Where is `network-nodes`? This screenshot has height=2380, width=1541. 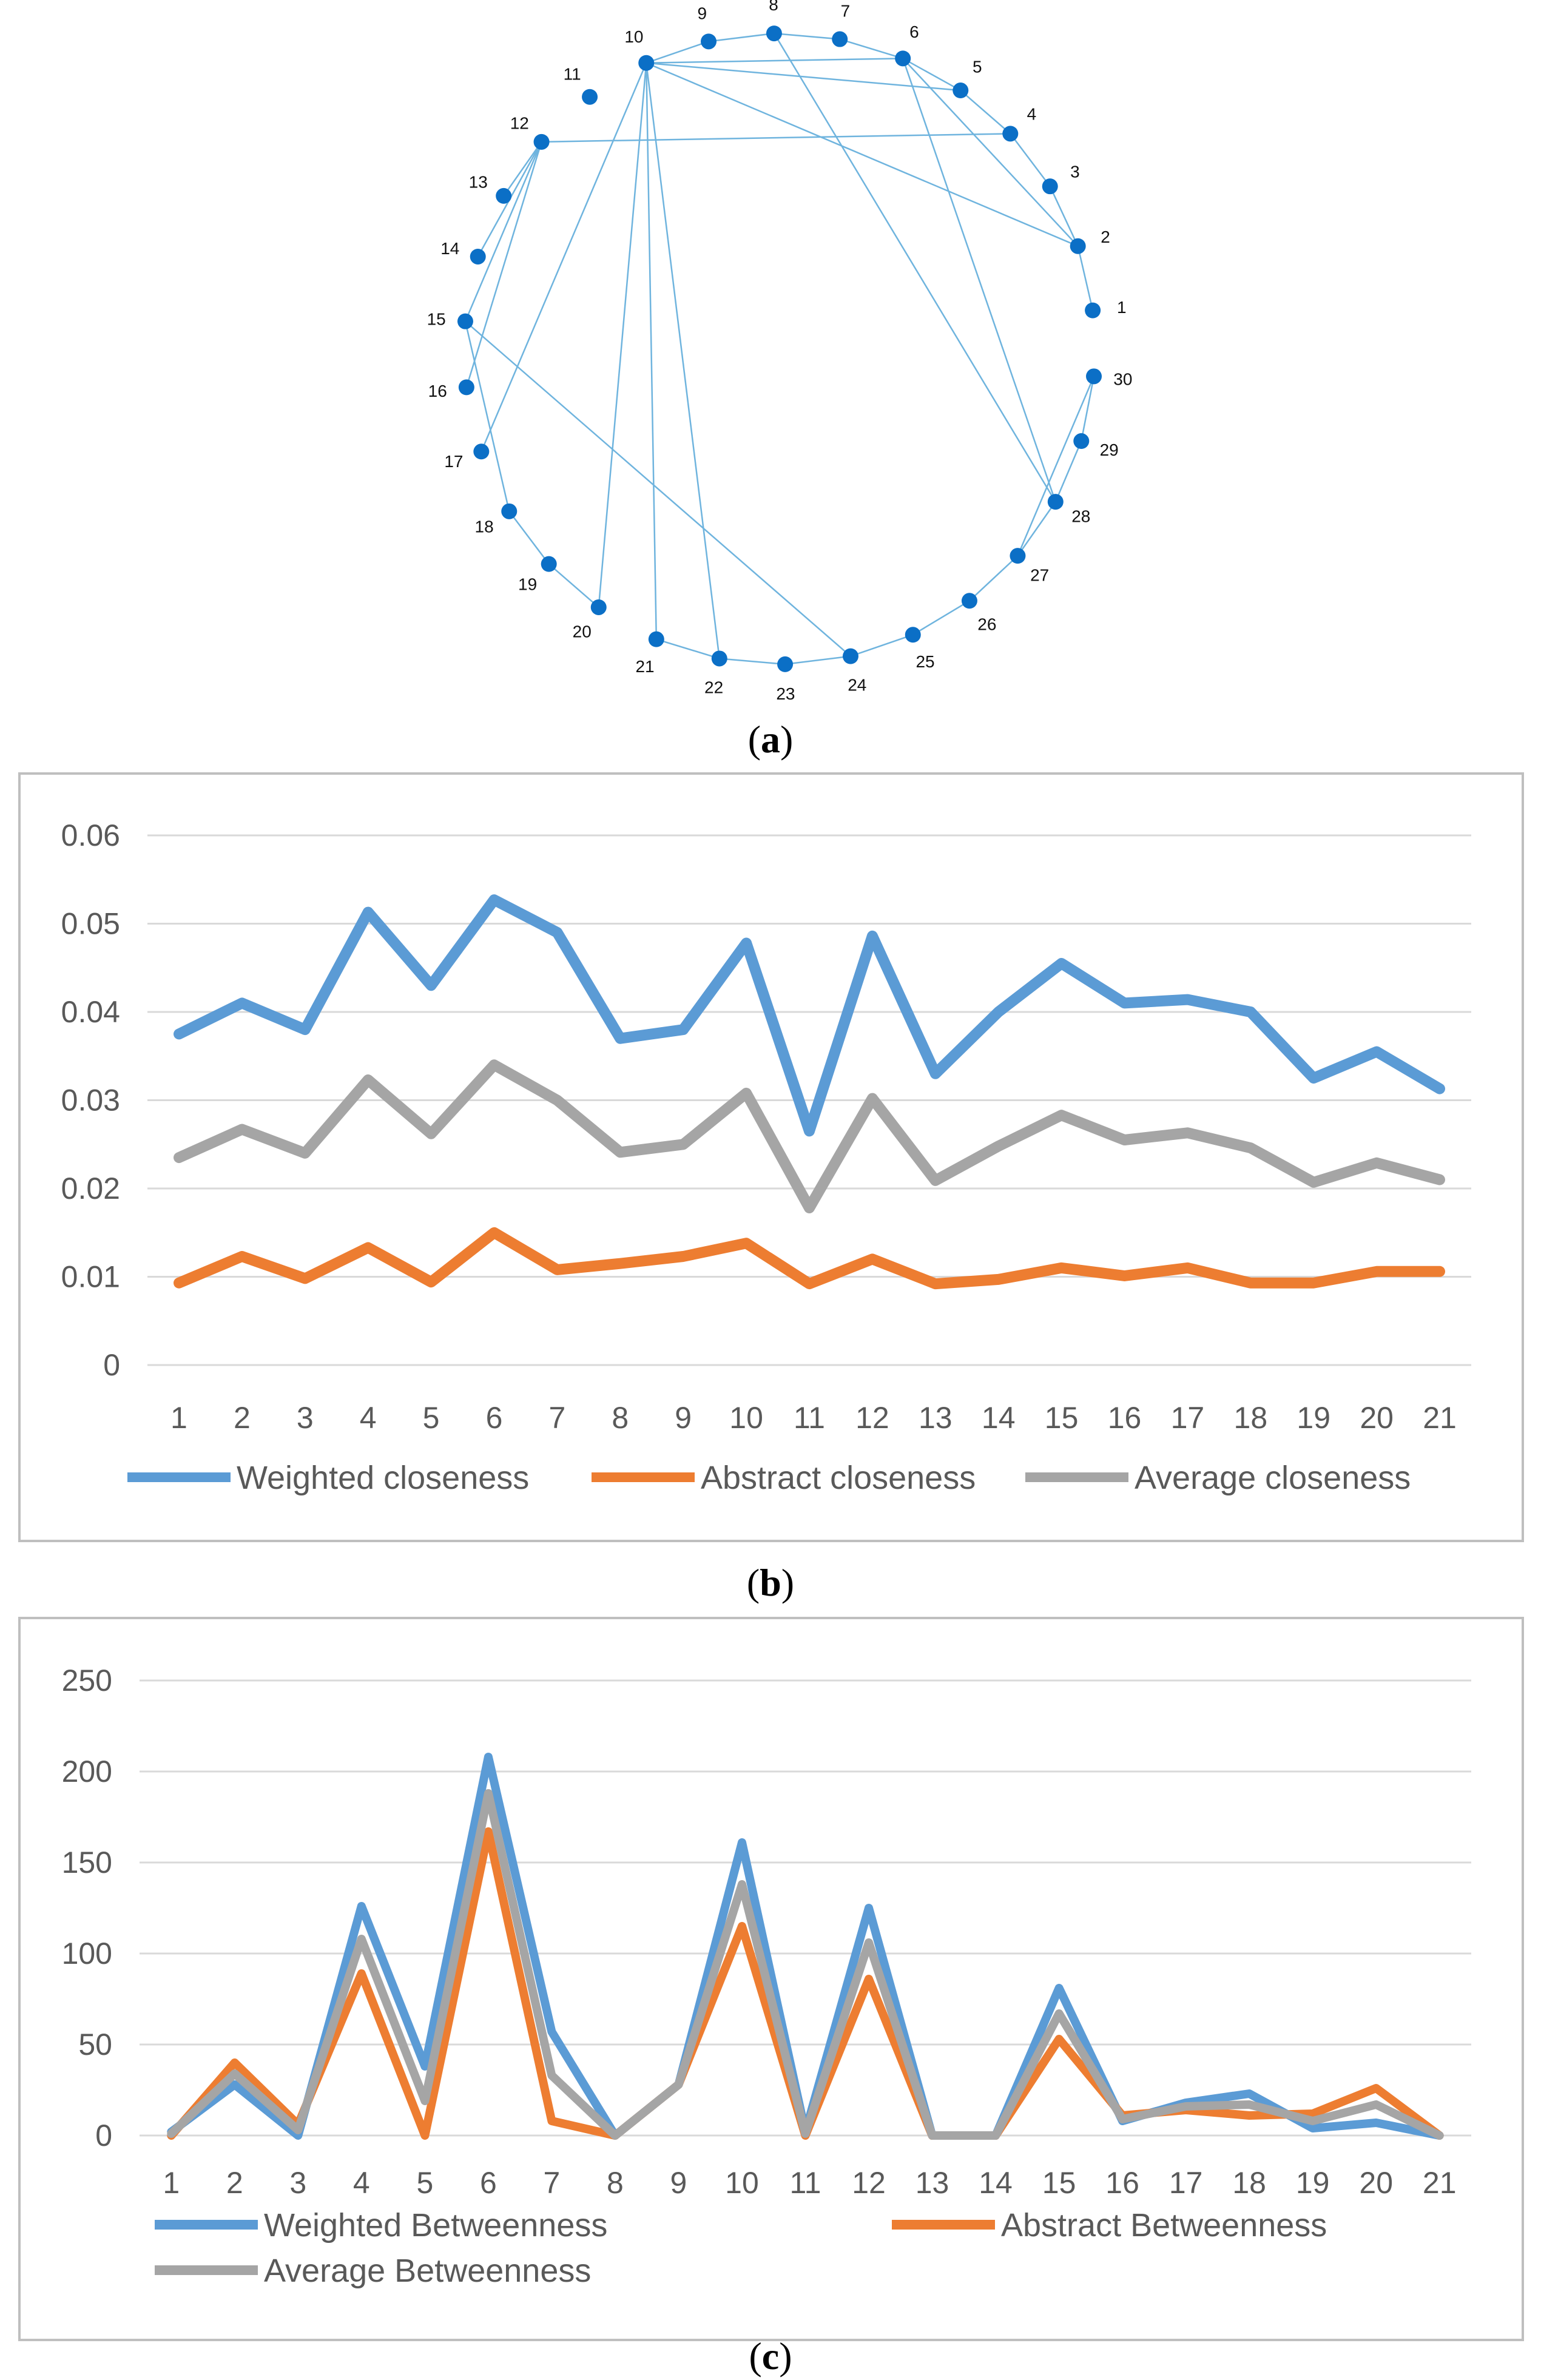
network-nodes is located at coordinates (779, 348).